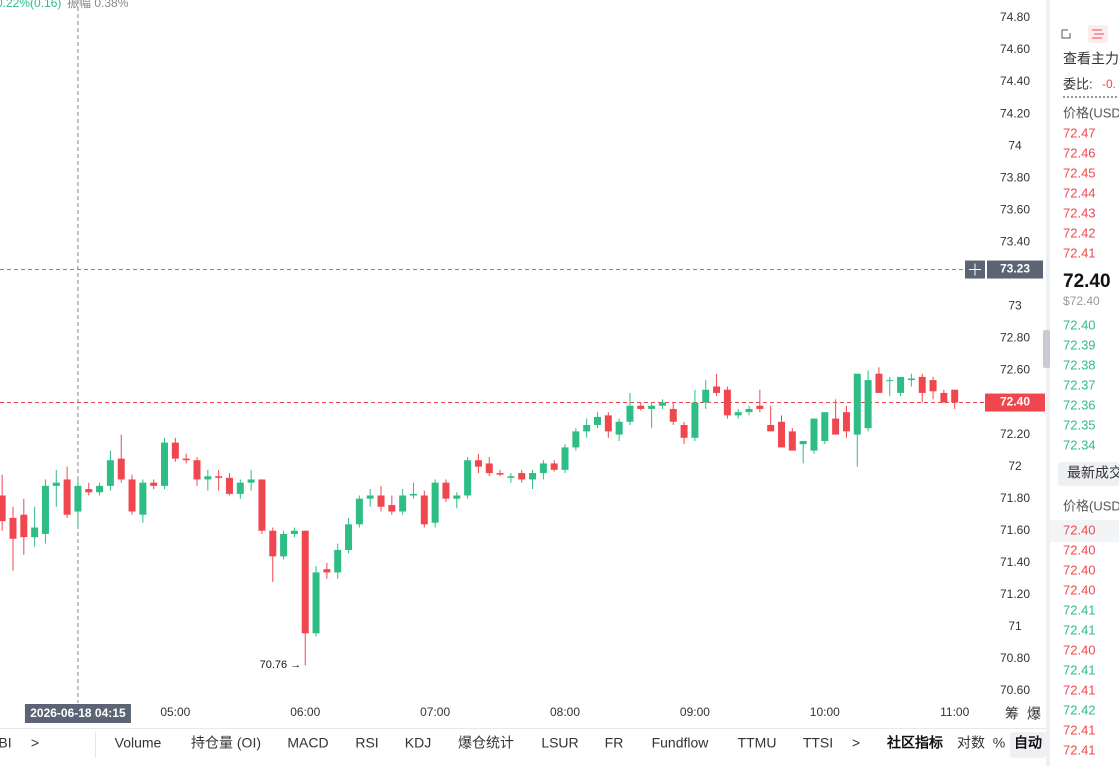  What do you see at coordinates (307, 743) in the screenshot?
I see `toolbar-item: MACD` at bounding box center [307, 743].